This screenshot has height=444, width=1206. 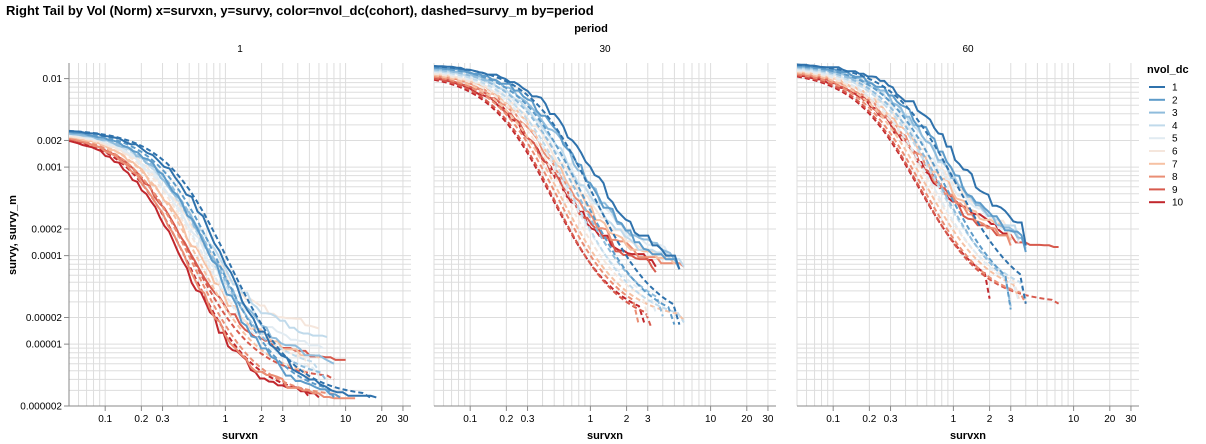 What do you see at coordinates (1178, 203) in the screenshot?
I see `legend-label-10: 10` at bounding box center [1178, 203].